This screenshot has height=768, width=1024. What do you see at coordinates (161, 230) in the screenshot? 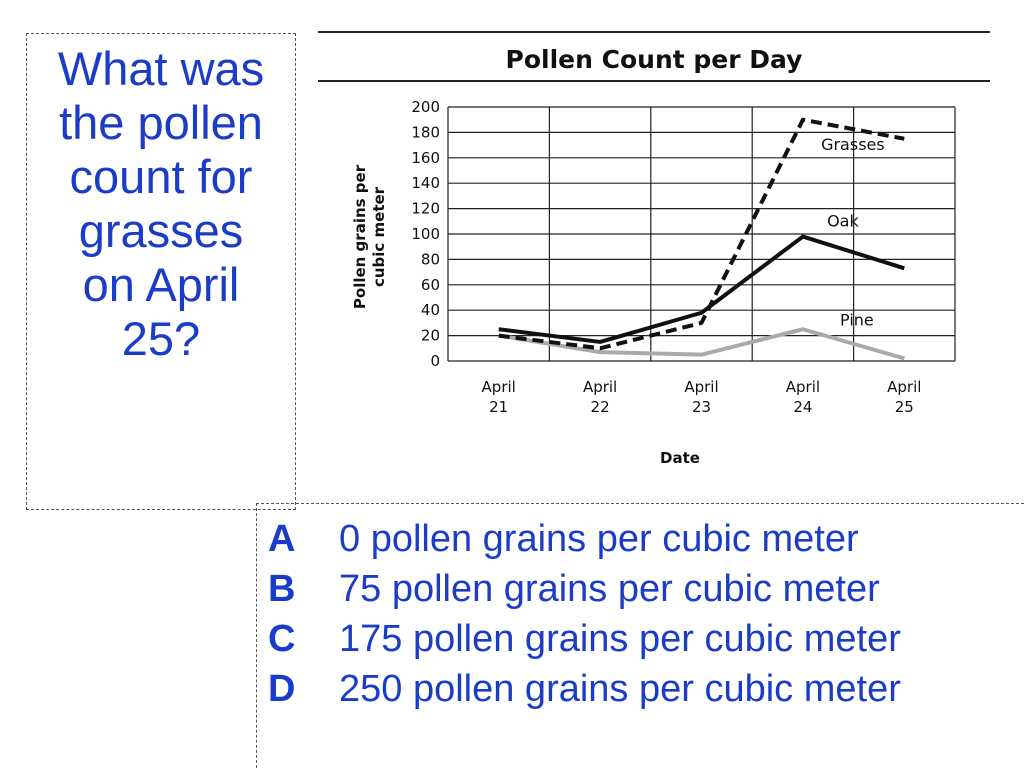
I see `question-line: grasses` at bounding box center [161, 230].